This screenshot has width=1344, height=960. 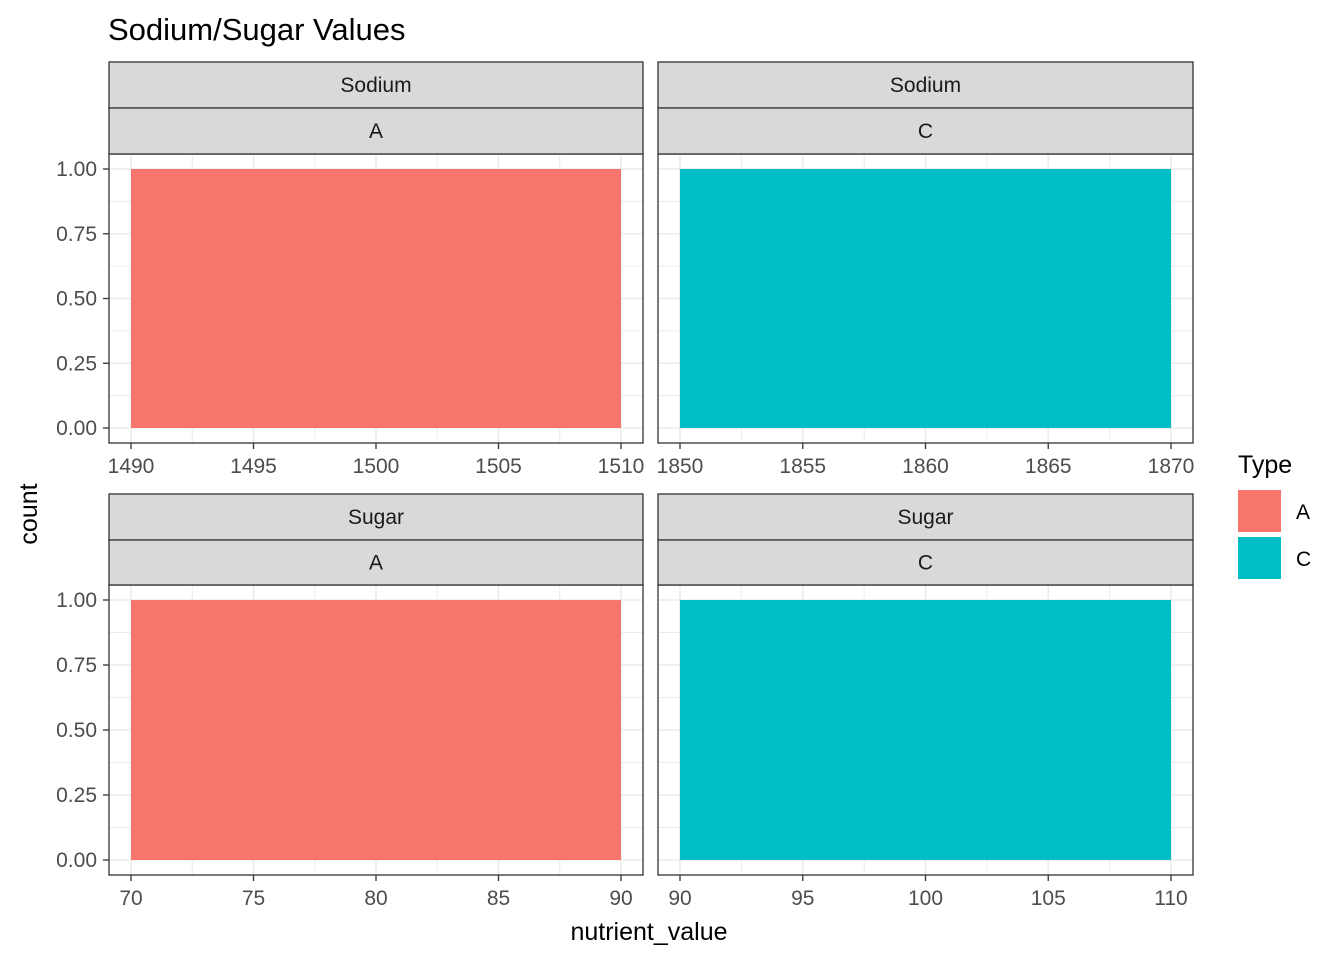 I want to click on x-tick-label: 1865, so click(x=1048, y=466).